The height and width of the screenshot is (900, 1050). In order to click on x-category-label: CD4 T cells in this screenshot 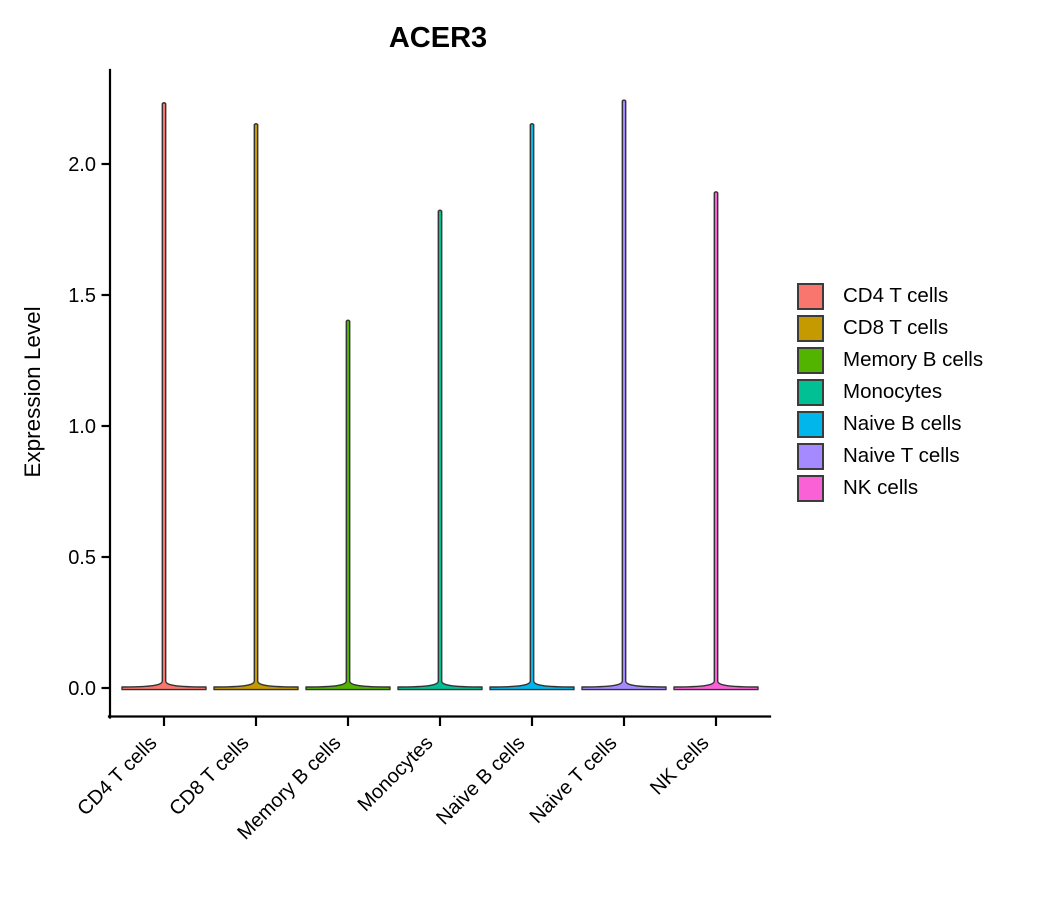, I will do `click(117, 776)`.